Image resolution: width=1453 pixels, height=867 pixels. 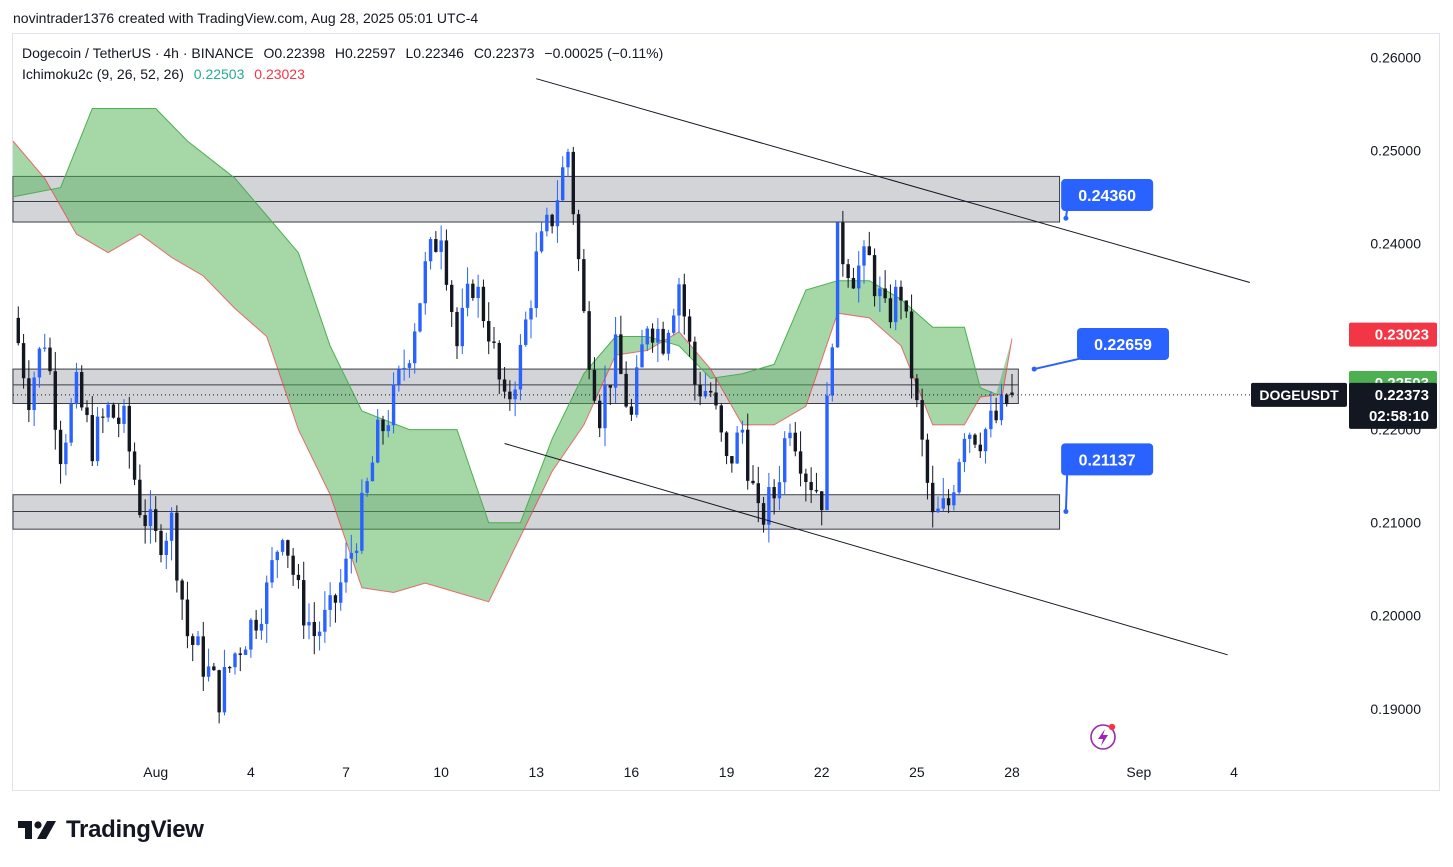 What do you see at coordinates (1395, 57) in the screenshot?
I see `y-tick-label-0: 0.26000` at bounding box center [1395, 57].